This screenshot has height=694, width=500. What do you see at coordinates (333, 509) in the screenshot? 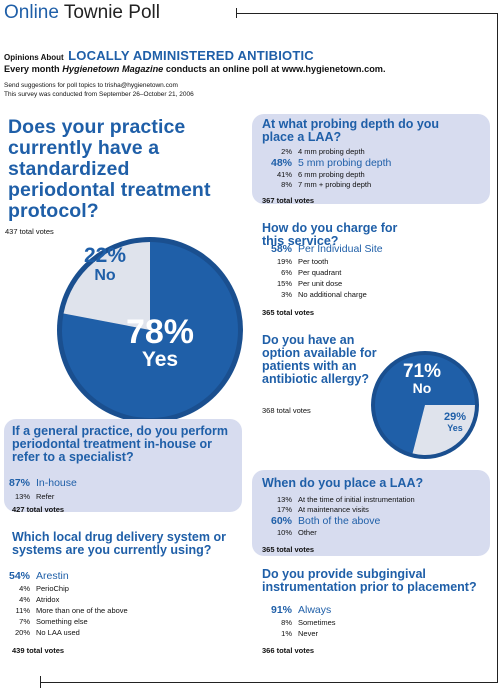
I see `q6-answer-label: At maintenance visits` at bounding box center [333, 509].